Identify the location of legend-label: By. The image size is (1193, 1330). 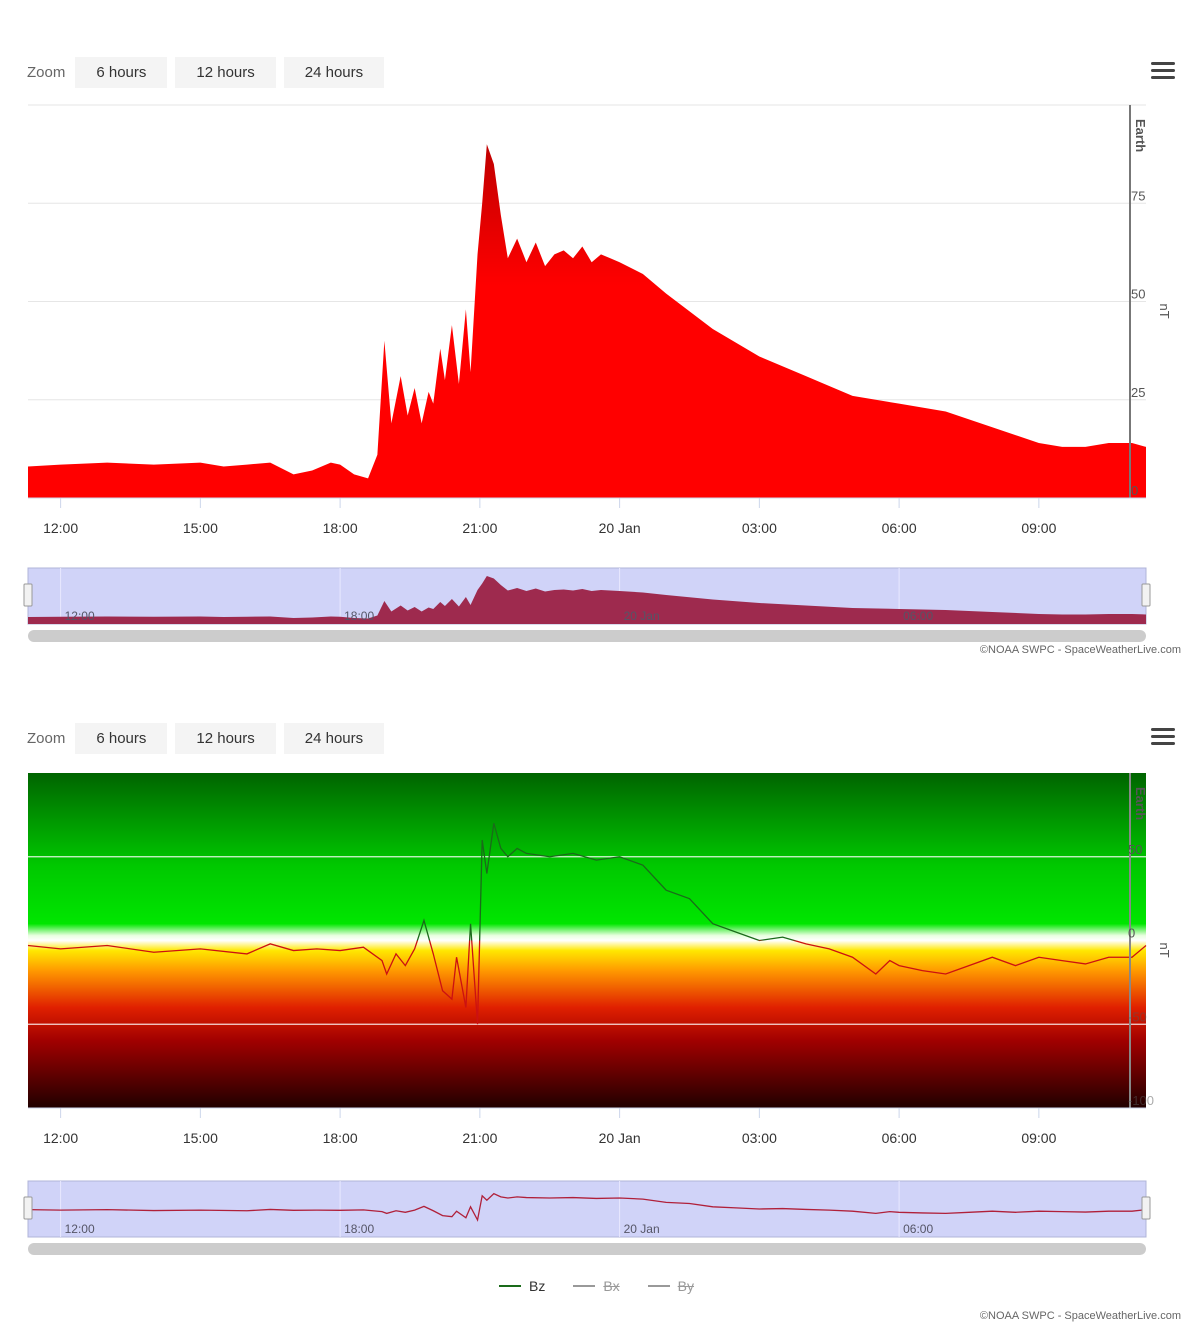
(686, 1286).